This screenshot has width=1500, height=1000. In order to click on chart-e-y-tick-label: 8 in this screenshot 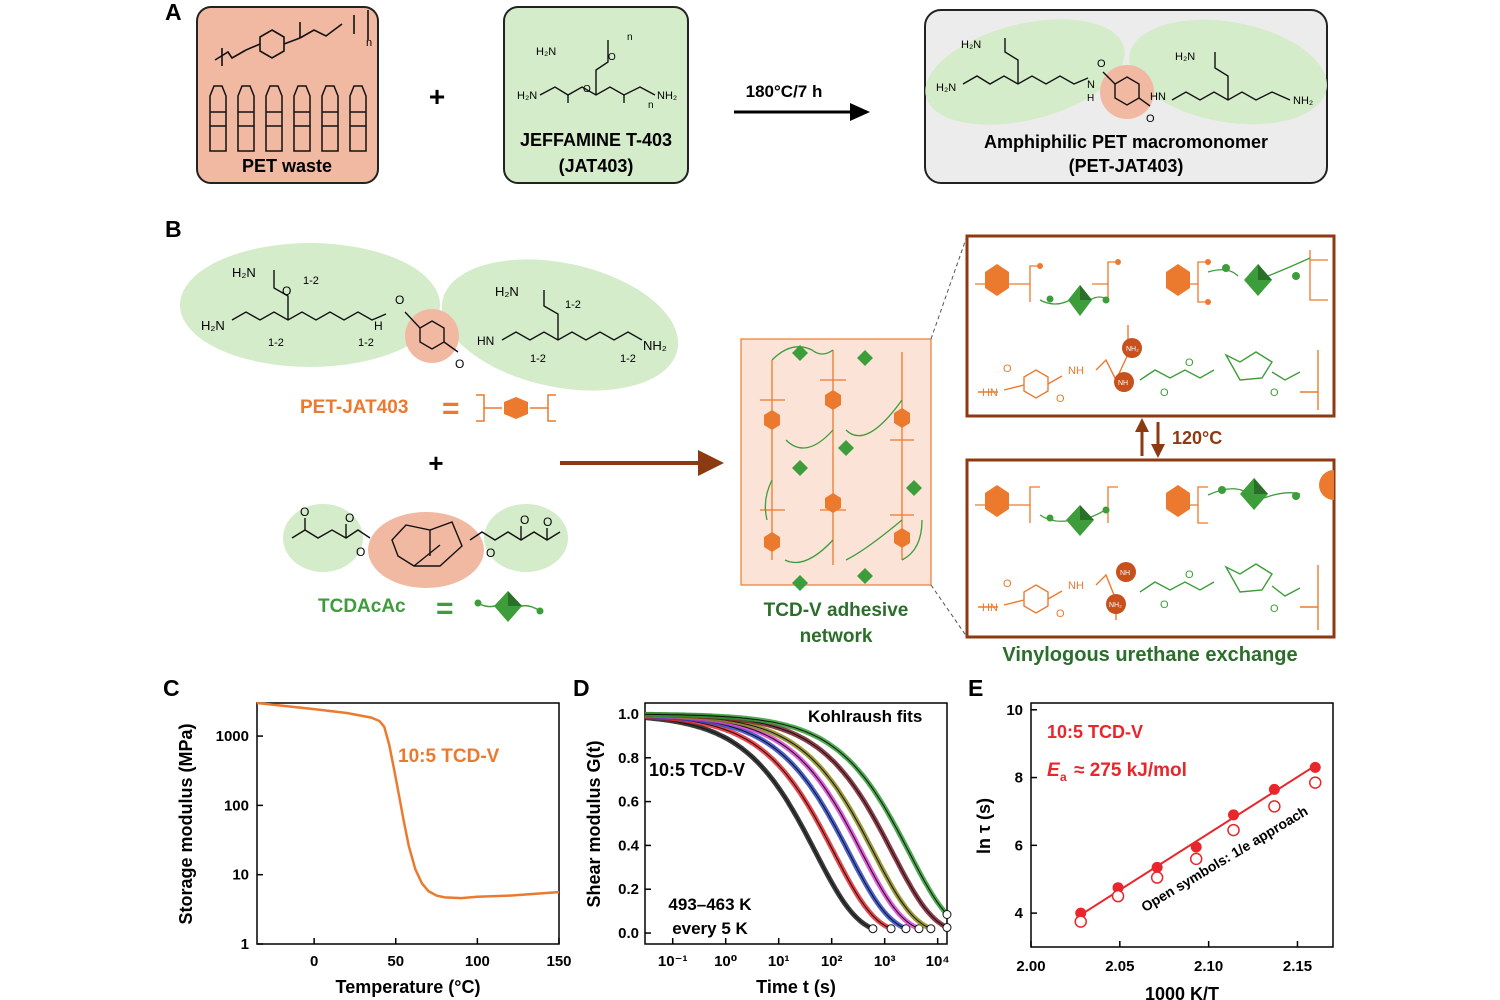, I will do `click(1019, 778)`.